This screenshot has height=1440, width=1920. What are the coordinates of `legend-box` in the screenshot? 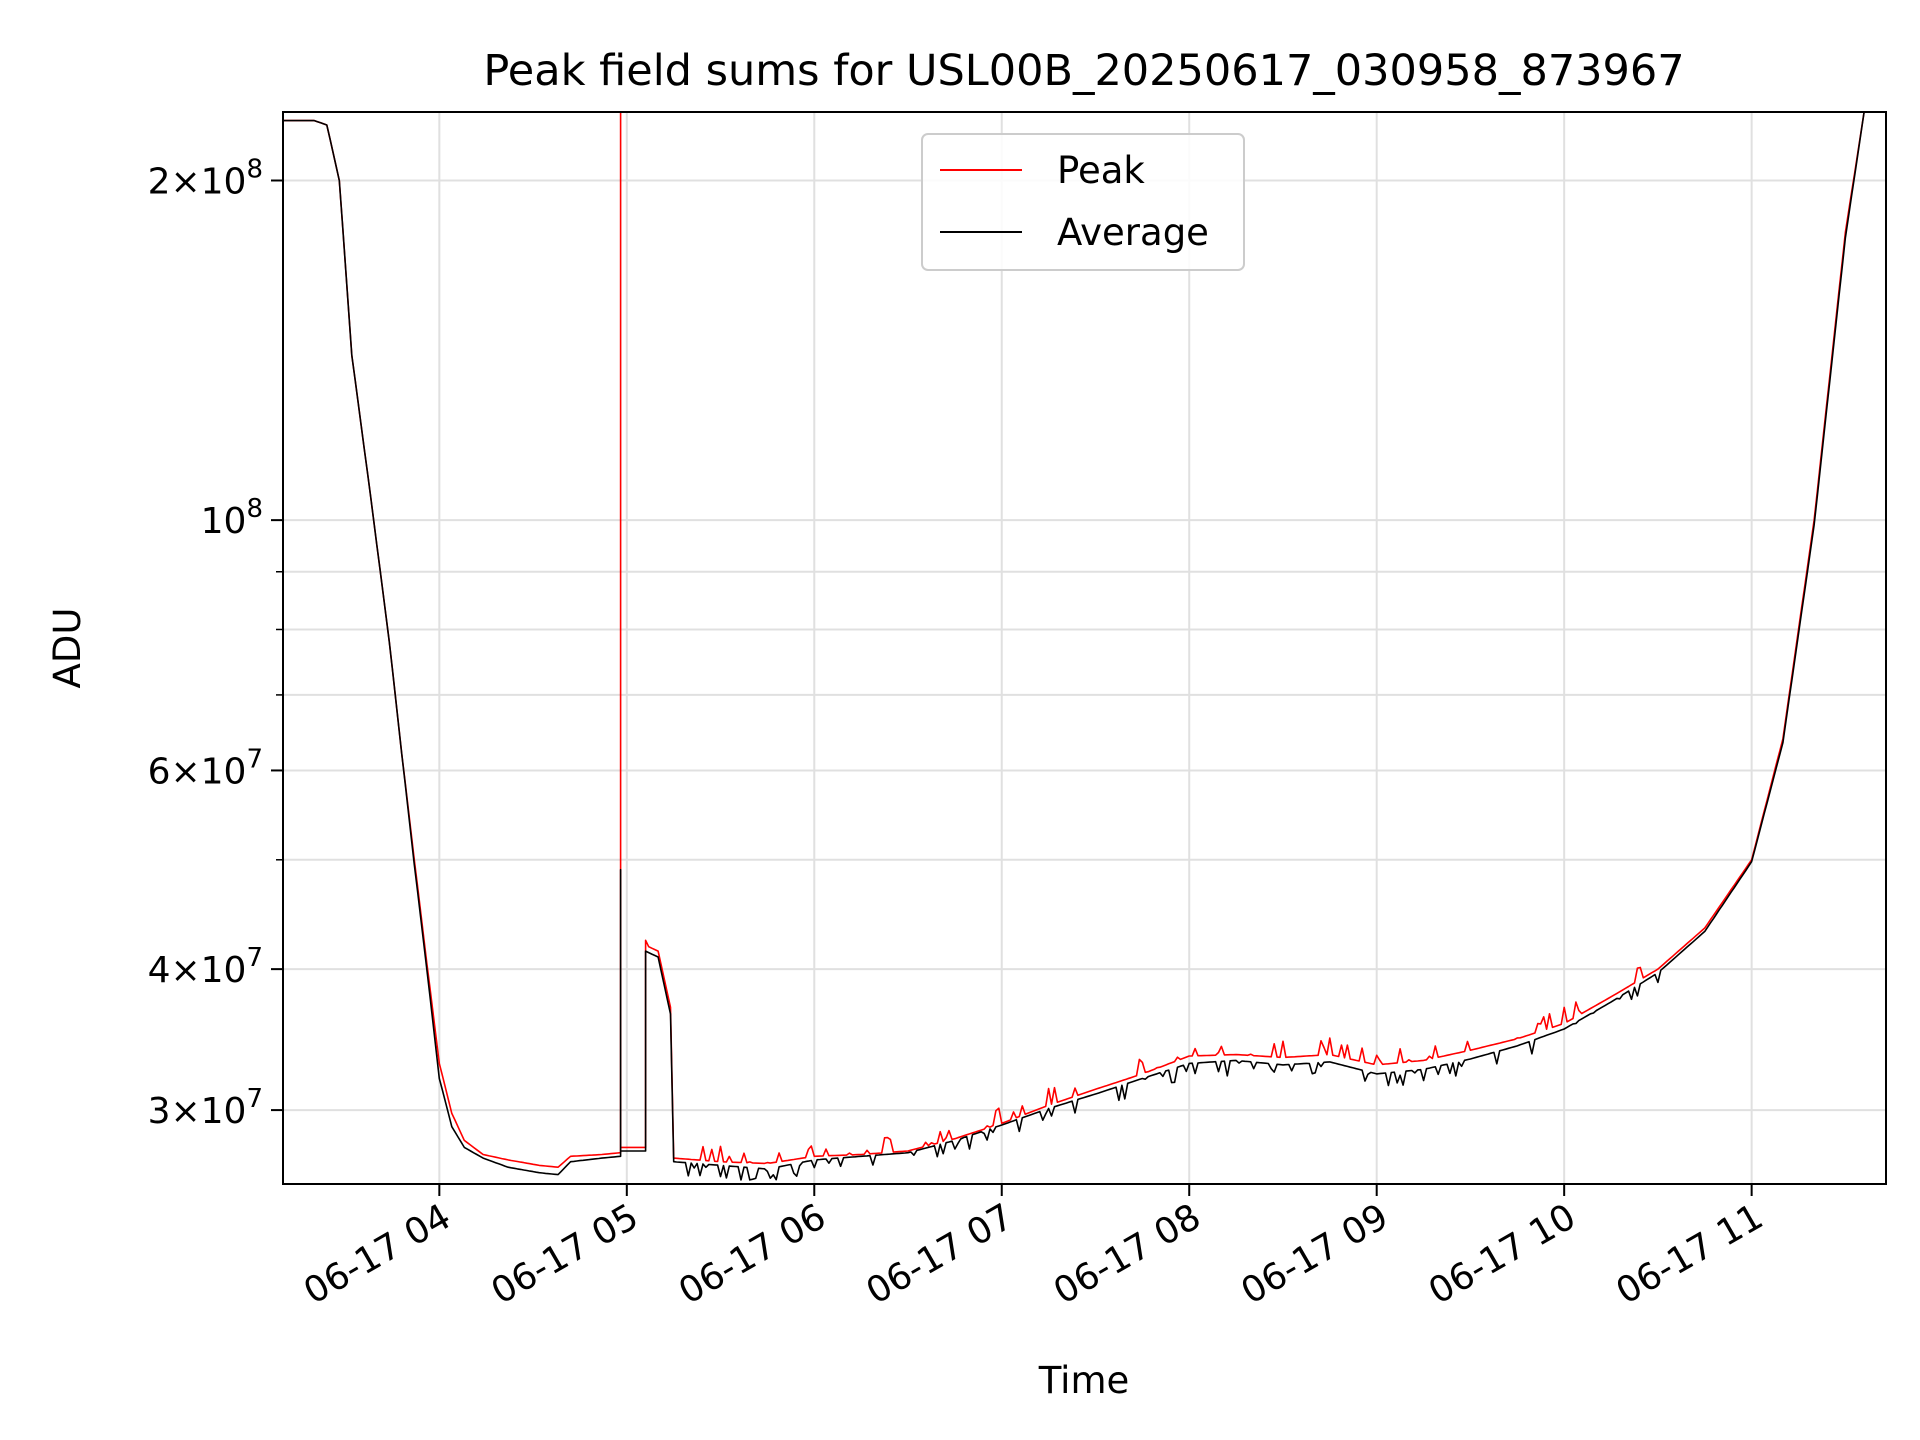 It's located at (1083, 202).